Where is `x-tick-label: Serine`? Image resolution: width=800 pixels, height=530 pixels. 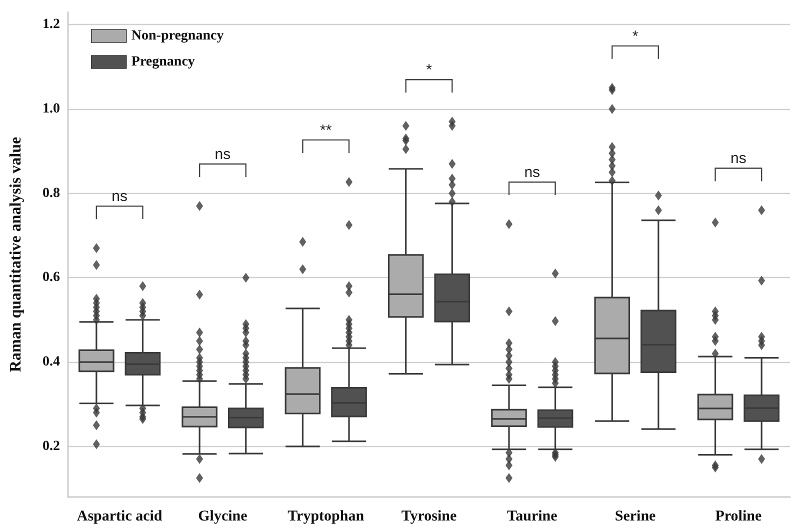 x-tick-label: Serine is located at coordinates (635, 516).